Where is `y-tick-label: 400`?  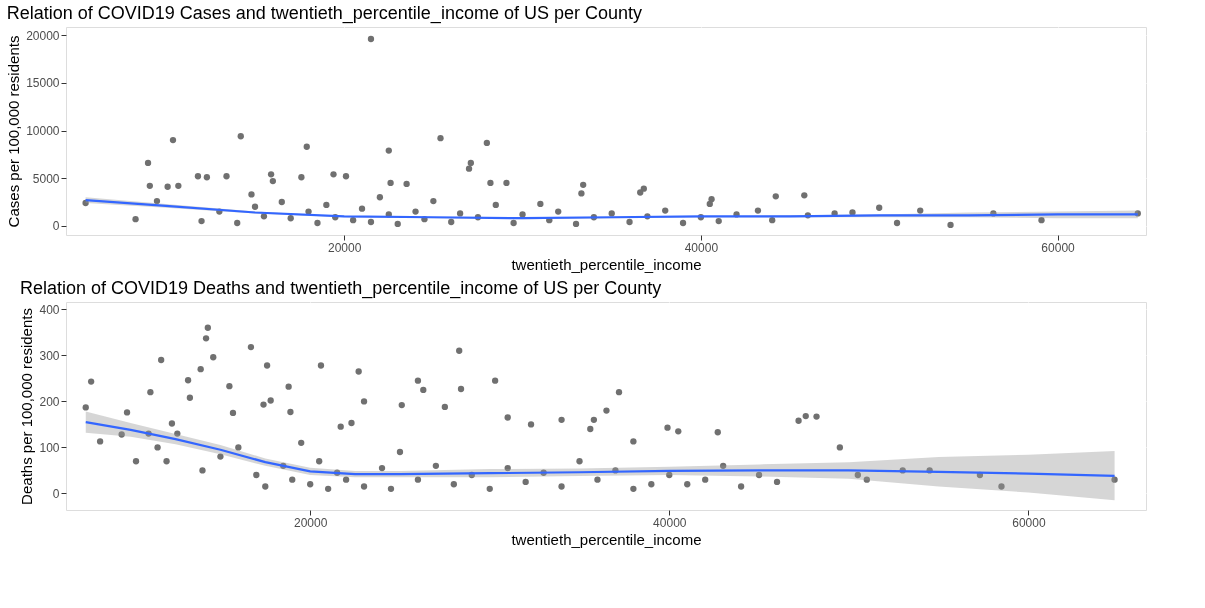 y-tick-label: 400 is located at coordinates (49, 309).